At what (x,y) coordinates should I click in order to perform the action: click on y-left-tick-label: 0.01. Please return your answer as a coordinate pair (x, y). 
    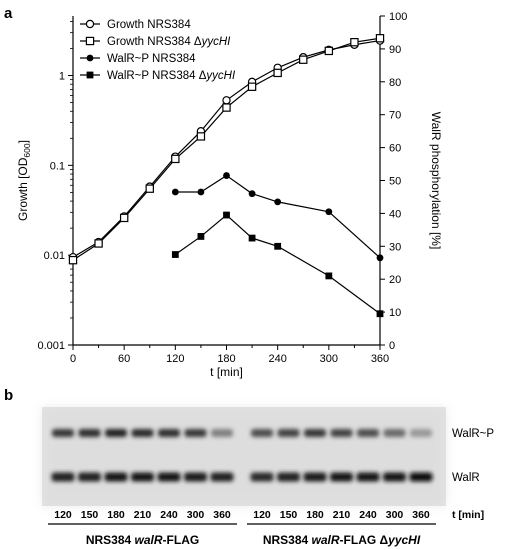
    Looking at the image, I should click on (54, 256).